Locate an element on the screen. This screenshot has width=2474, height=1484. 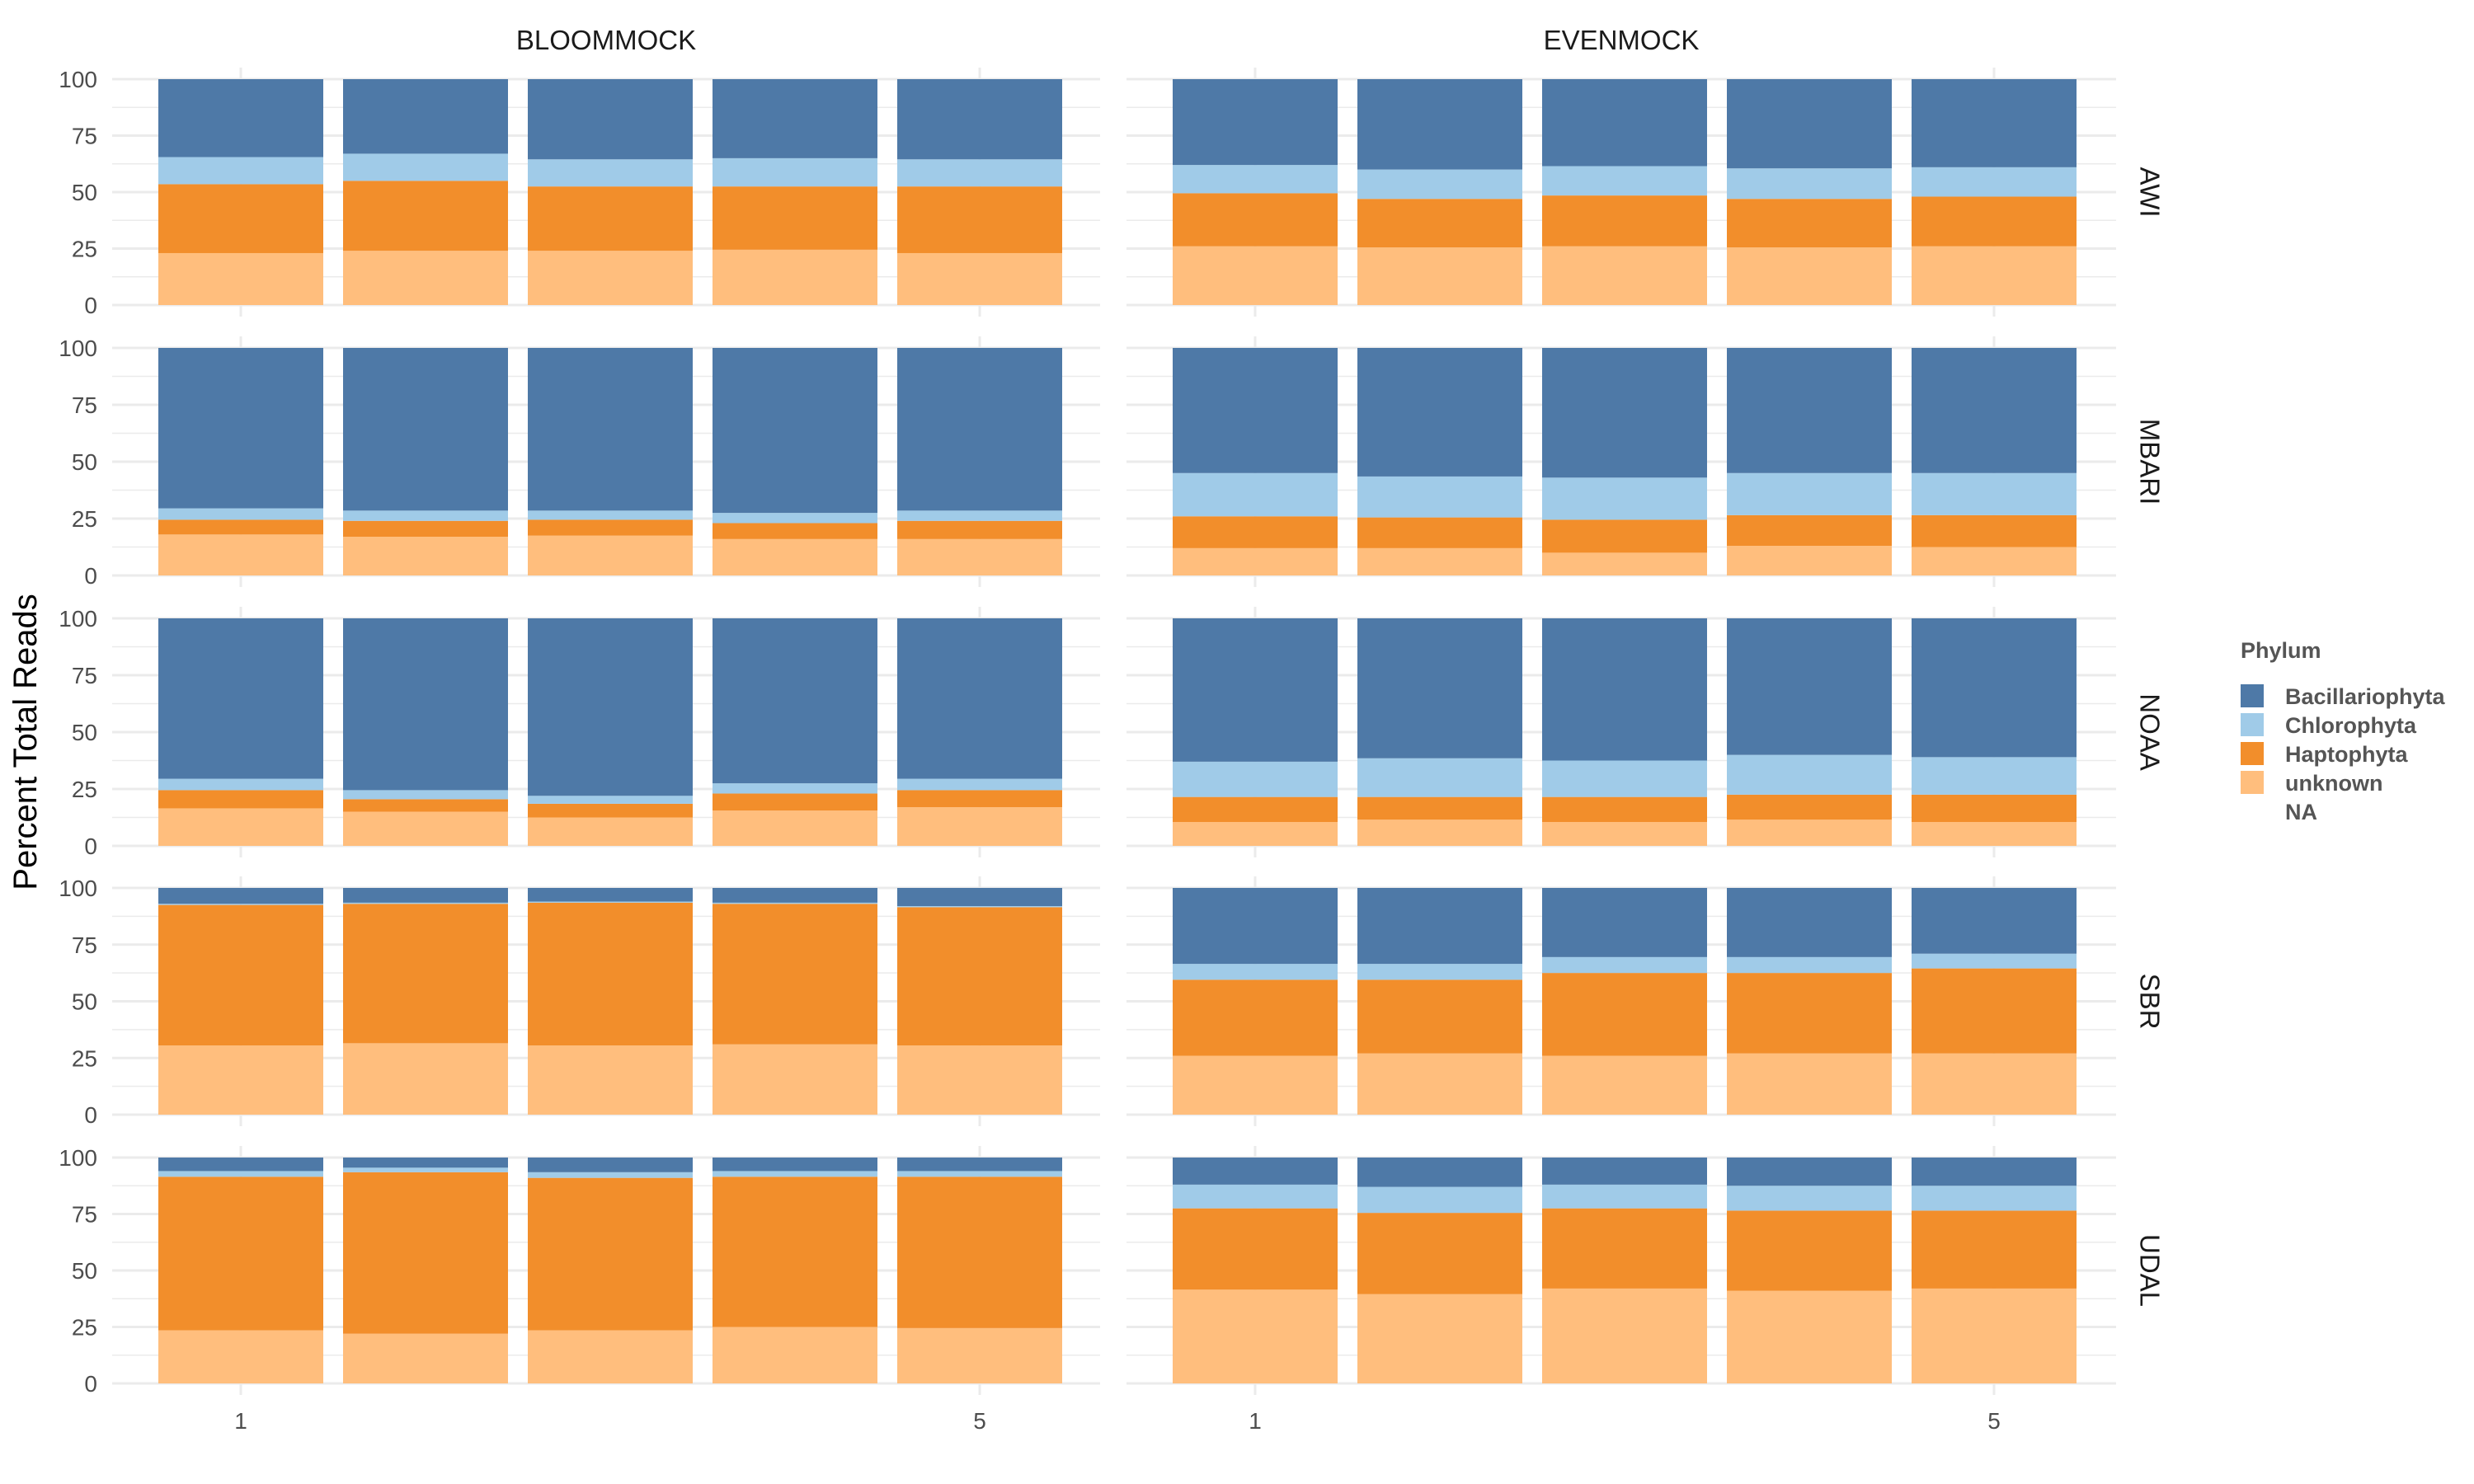
legend-label-chlorophyta: Chlorophyta is located at coordinates (2351, 725).